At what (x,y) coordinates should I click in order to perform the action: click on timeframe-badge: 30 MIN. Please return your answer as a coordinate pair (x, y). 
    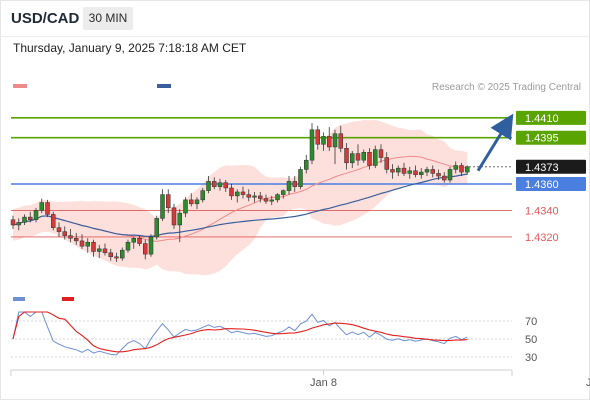
    Looking at the image, I should click on (108, 18).